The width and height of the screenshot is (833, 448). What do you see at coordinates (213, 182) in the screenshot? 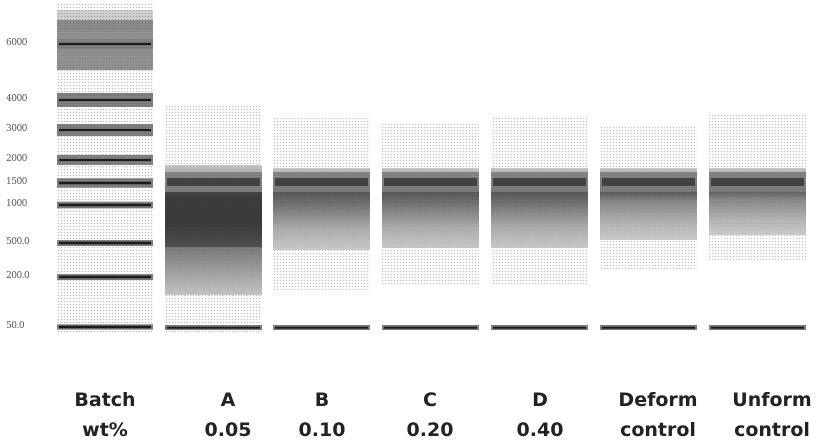
I see `lane-a-main-band-core` at bounding box center [213, 182].